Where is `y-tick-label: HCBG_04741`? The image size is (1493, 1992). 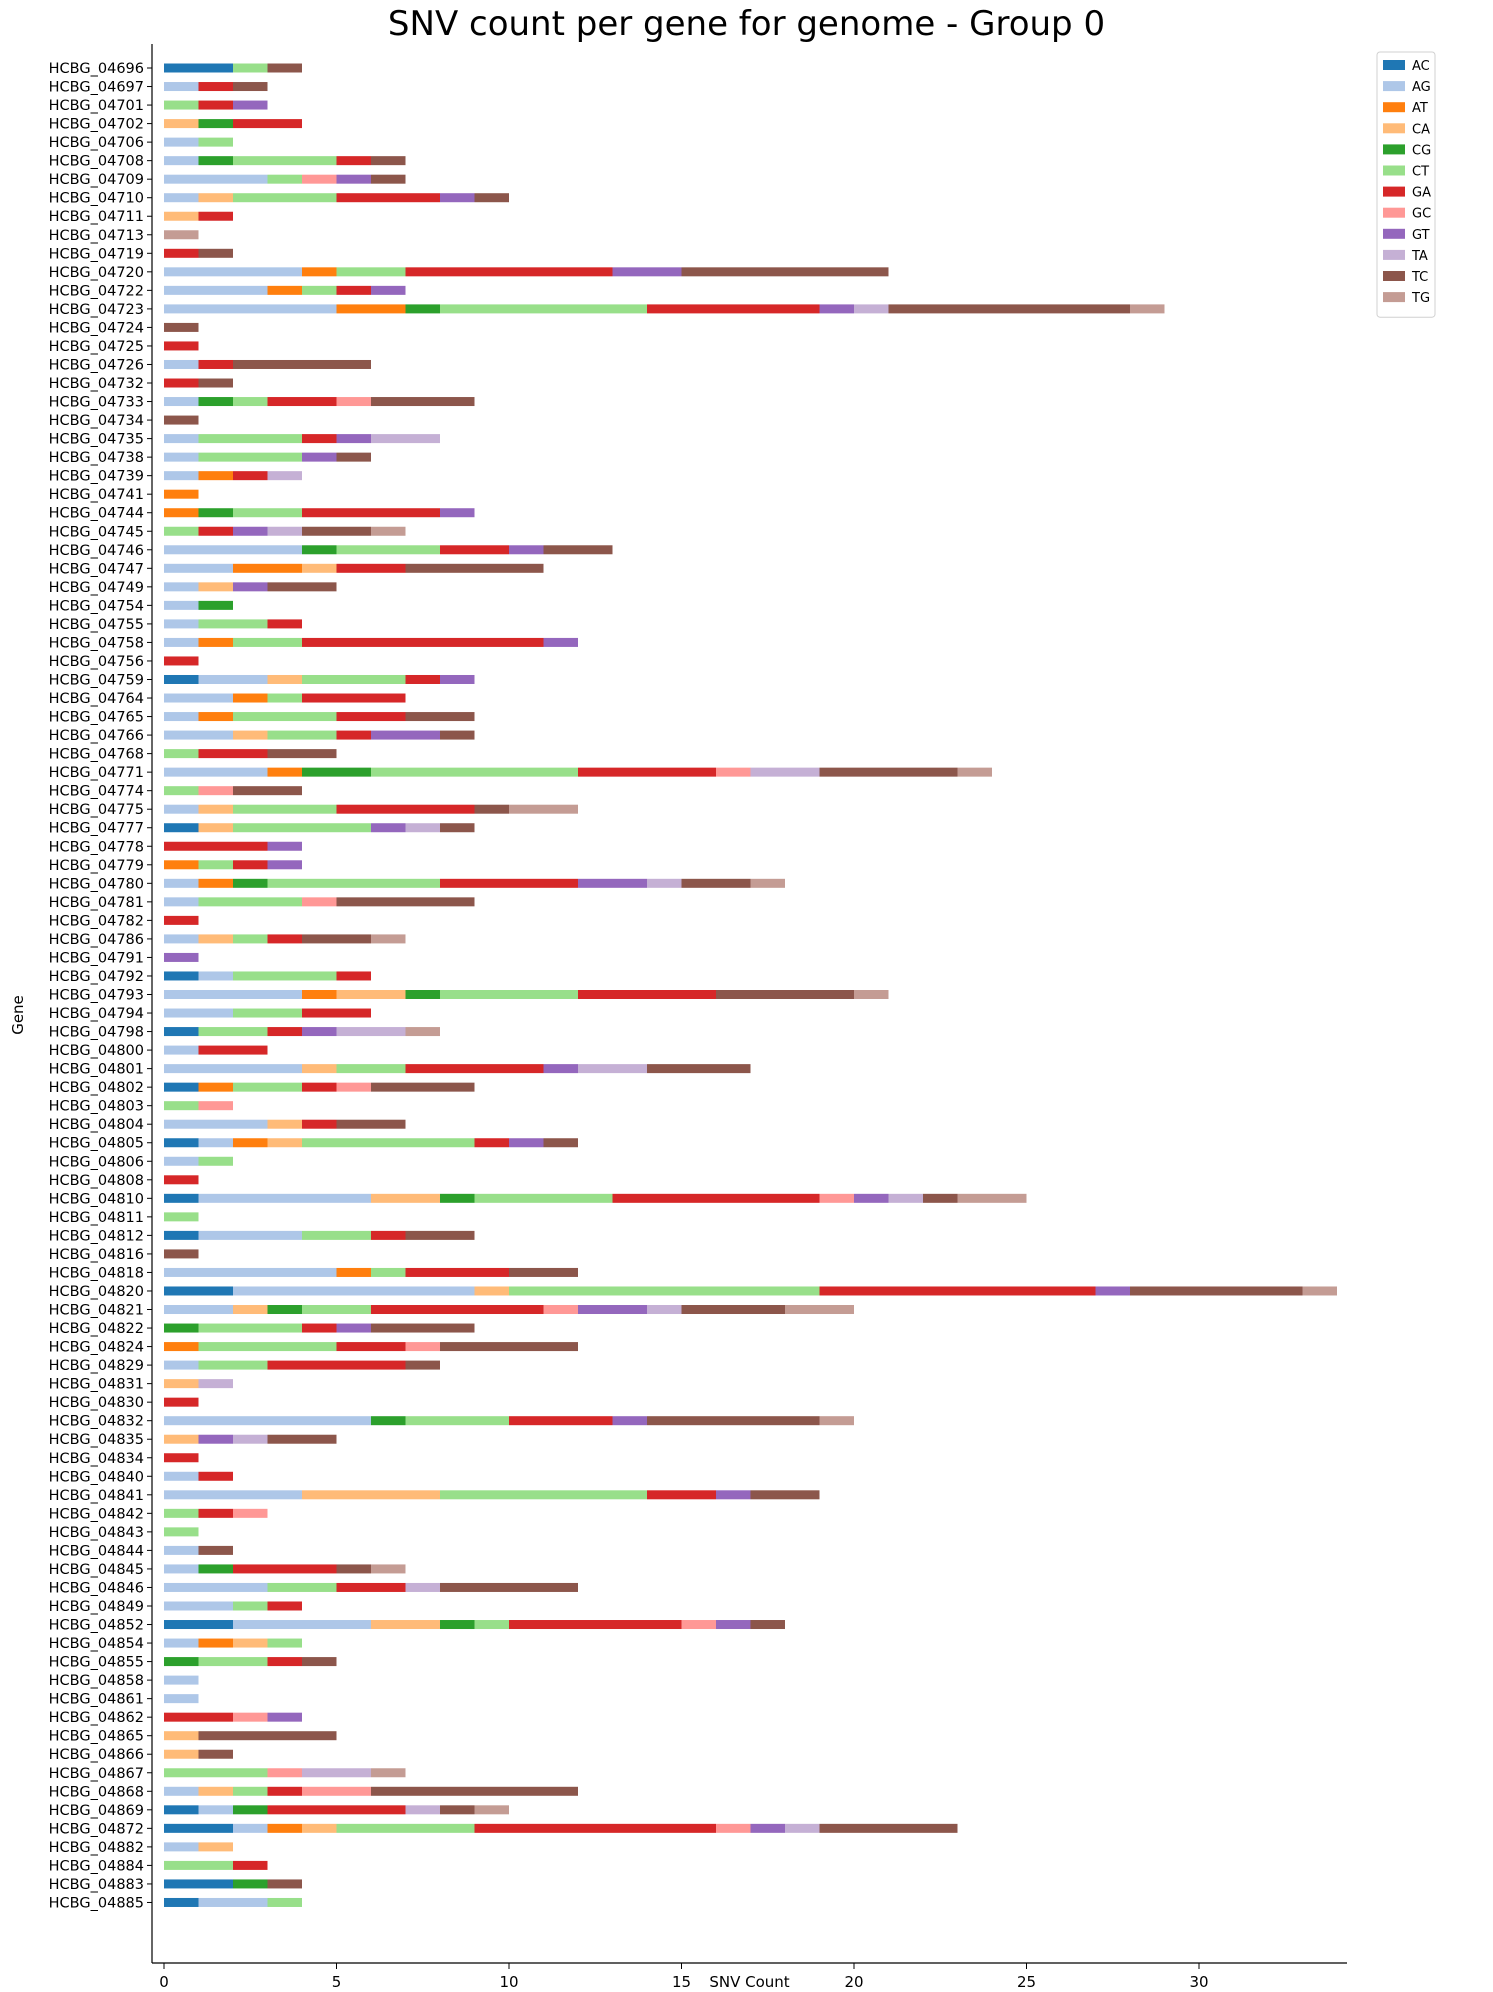
y-tick-label: HCBG_04741 is located at coordinates (96, 495).